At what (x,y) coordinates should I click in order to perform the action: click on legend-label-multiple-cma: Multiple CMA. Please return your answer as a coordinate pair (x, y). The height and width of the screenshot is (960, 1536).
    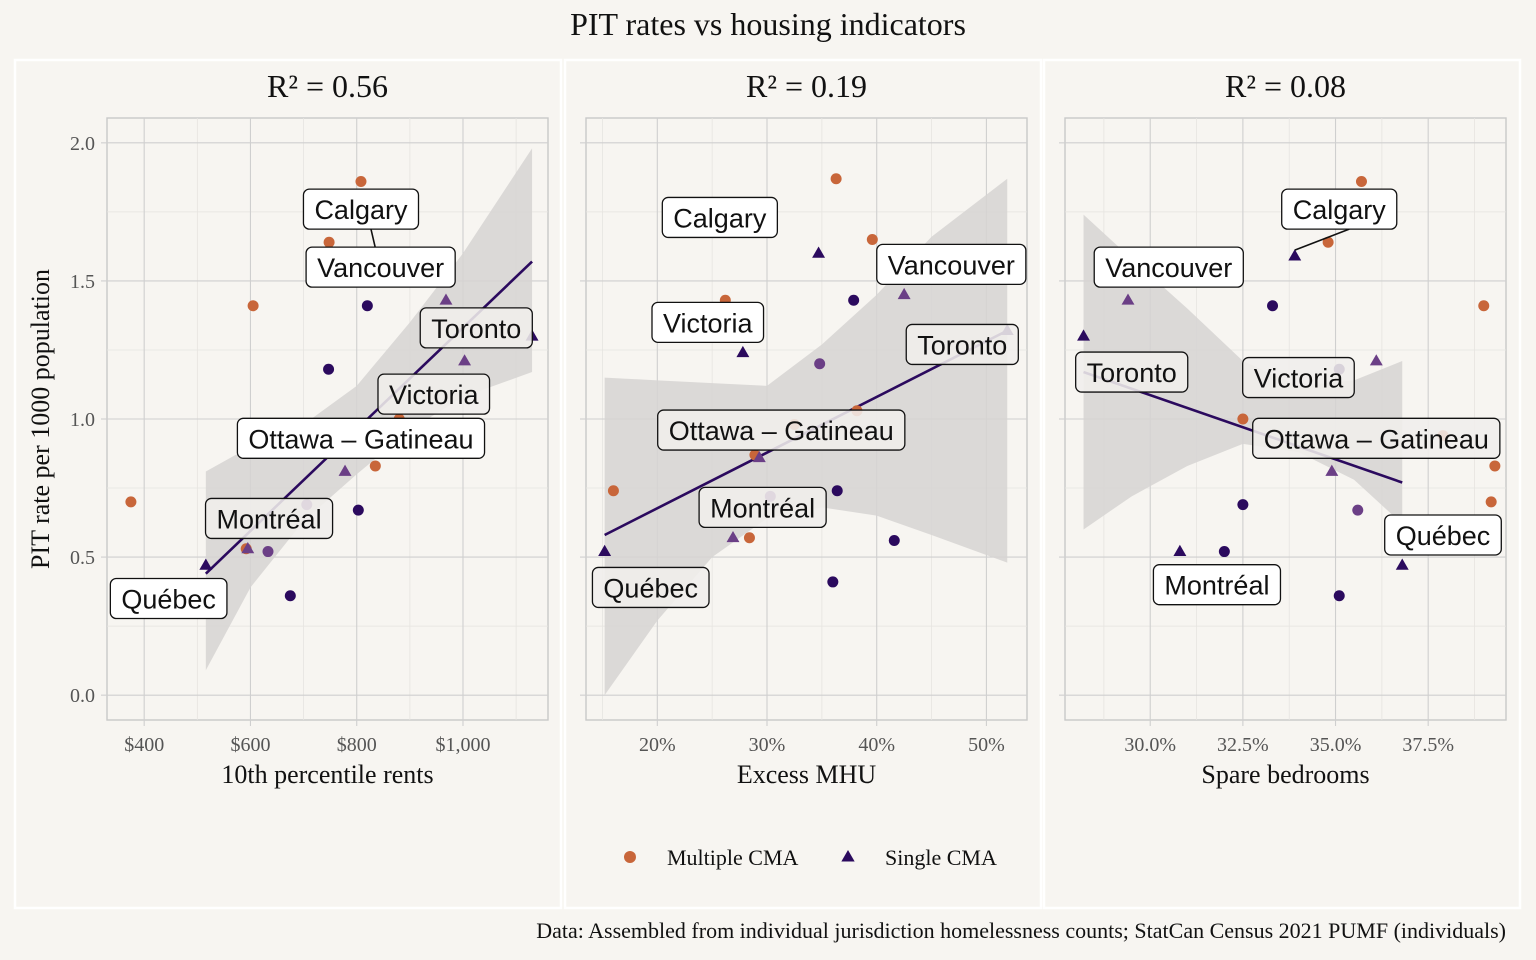
    Looking at the image, I should click on (733, 857).